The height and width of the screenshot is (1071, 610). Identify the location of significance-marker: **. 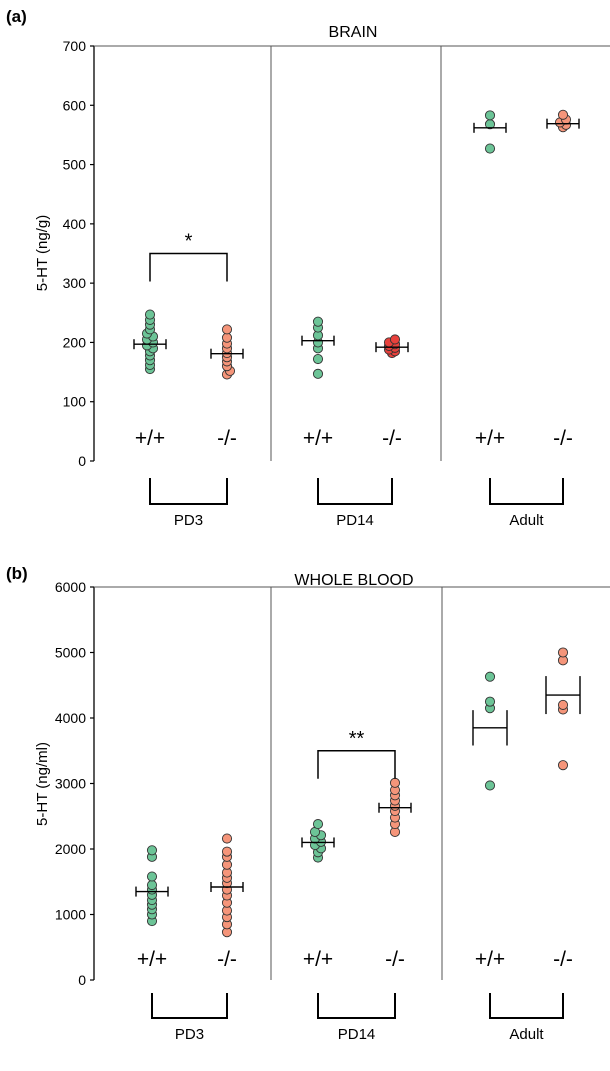
(357, 739).